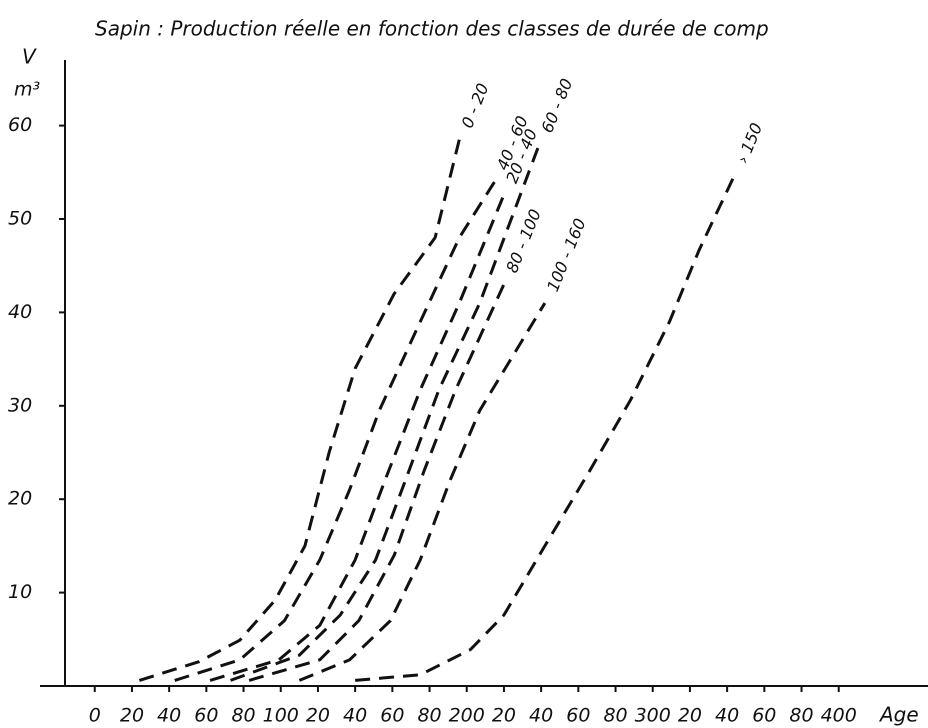  Describe the element at coordinates (557, 106) in the screenshot. I see `series-label: 60 - 80` at that location.